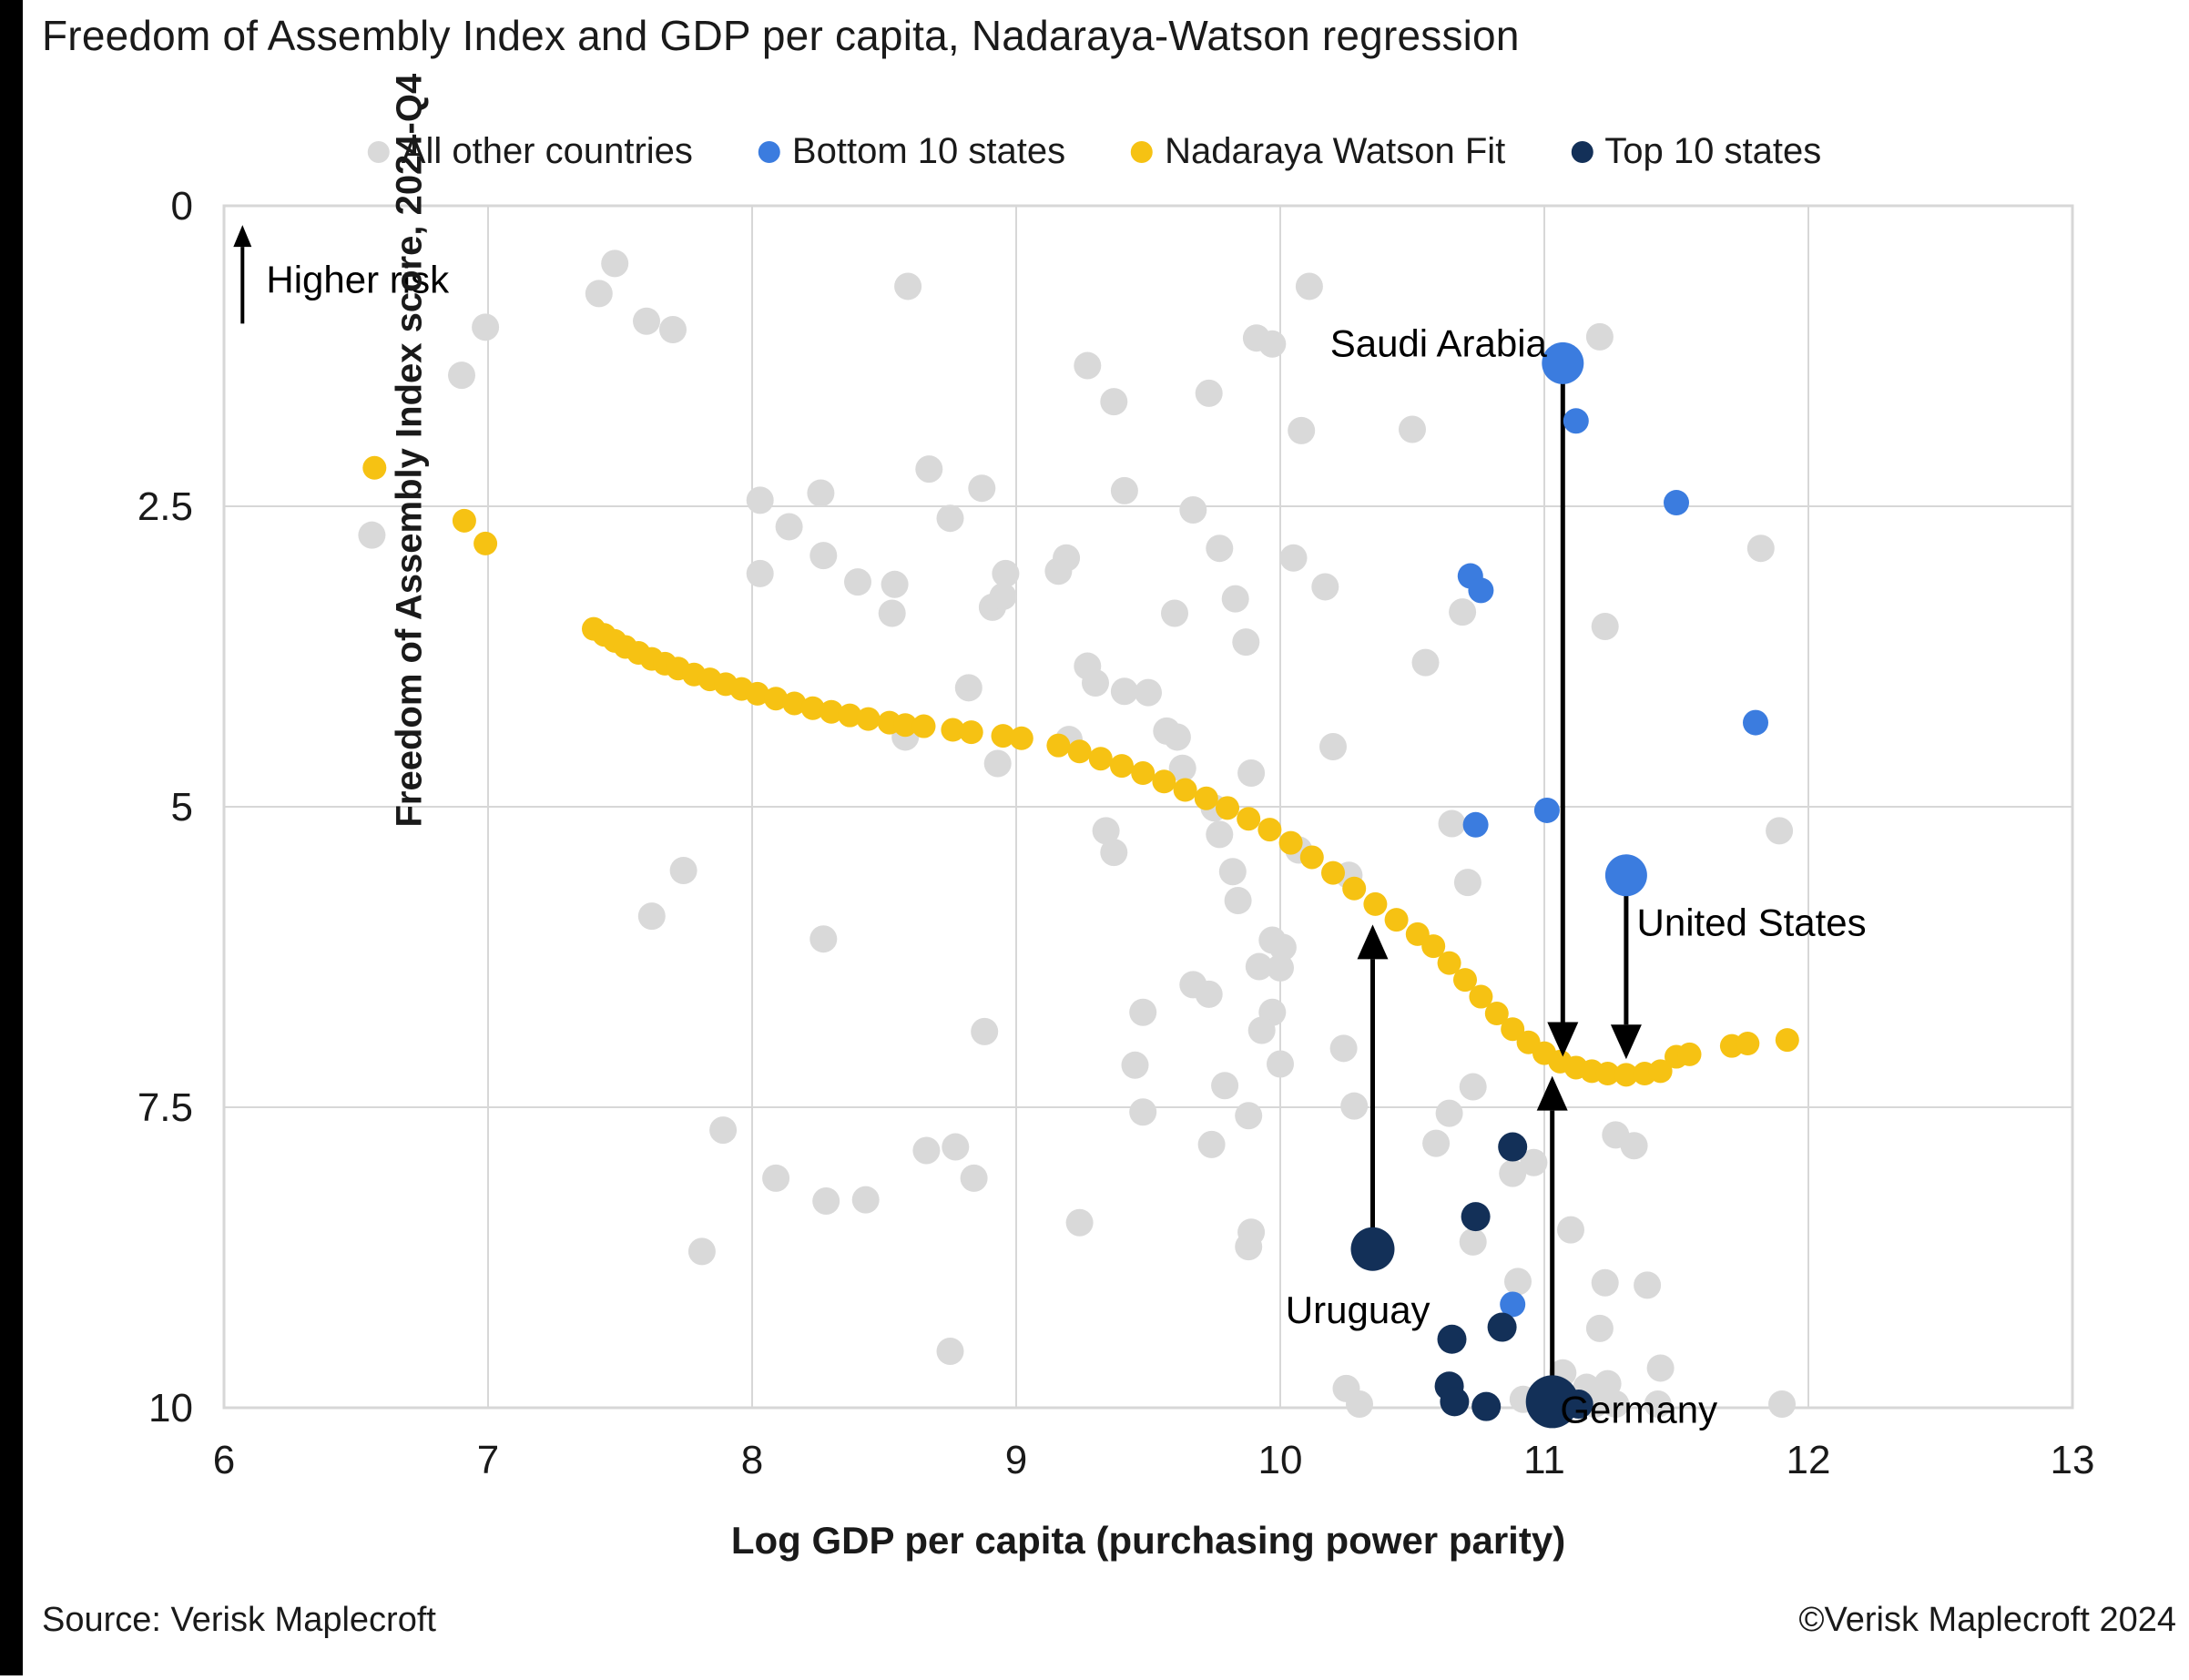  What do you see at coordinates (1752, 922) in the screenshot?
I see `point-label: United States` at bounding box center [1752, 922].